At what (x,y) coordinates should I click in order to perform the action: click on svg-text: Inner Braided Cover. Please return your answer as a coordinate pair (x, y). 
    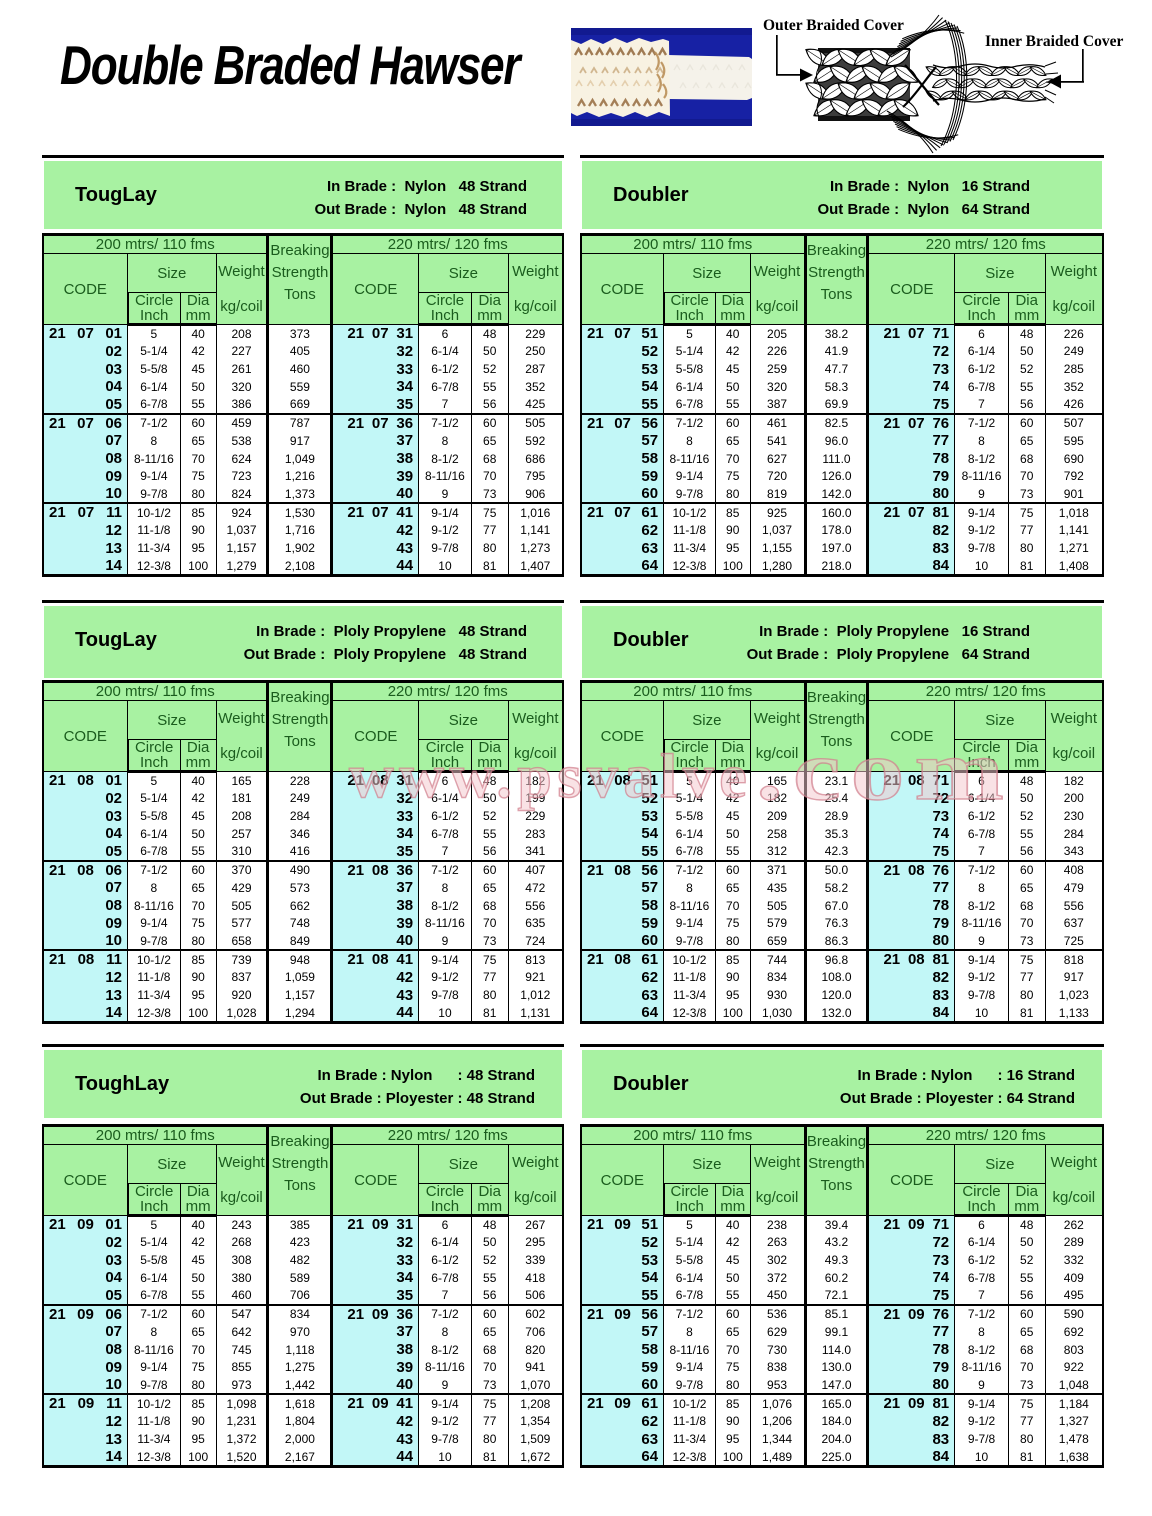
    Looking at the image, I should click on (1054, 41).